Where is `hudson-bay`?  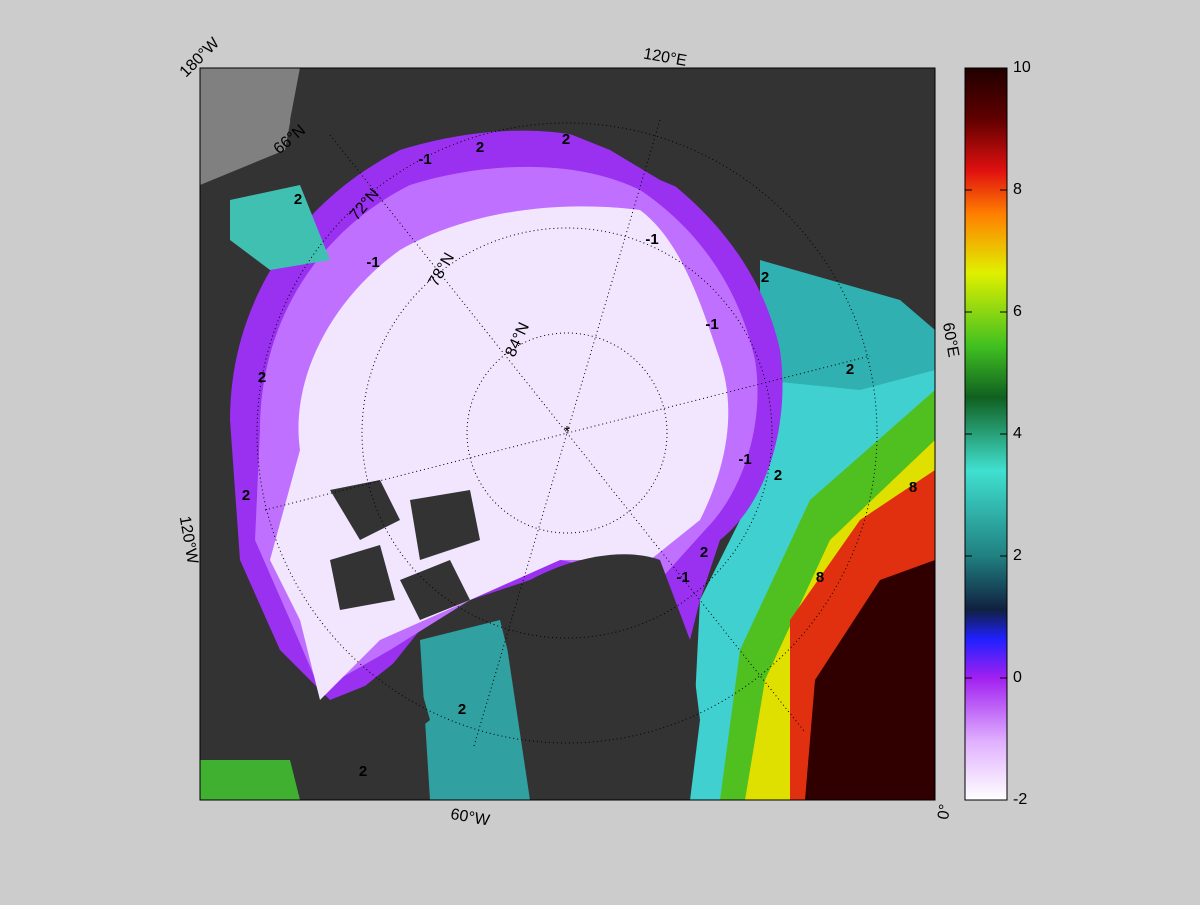
hudson-bay is located at coordinates (250, 780).